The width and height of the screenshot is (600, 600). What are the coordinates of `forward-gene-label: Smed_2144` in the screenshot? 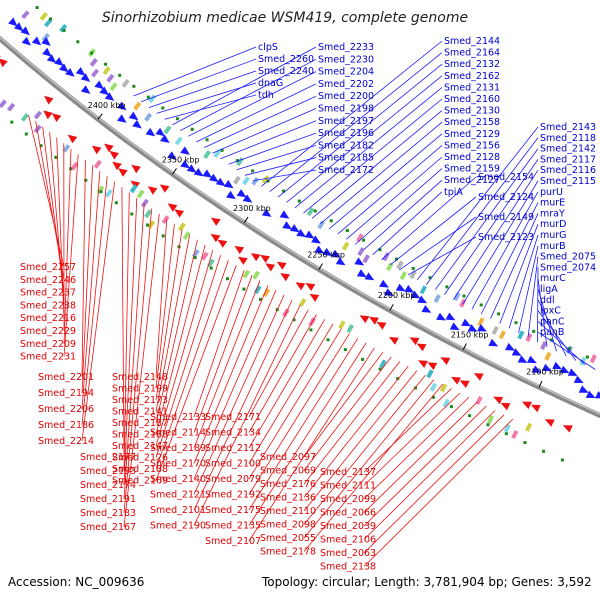 It's located at (472, 41).